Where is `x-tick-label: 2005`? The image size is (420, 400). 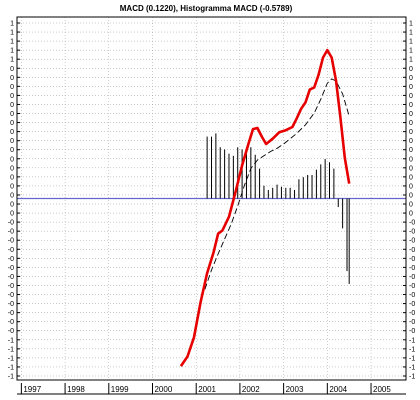 x-tick-label: 2005 is located at coordinates (382, 389).